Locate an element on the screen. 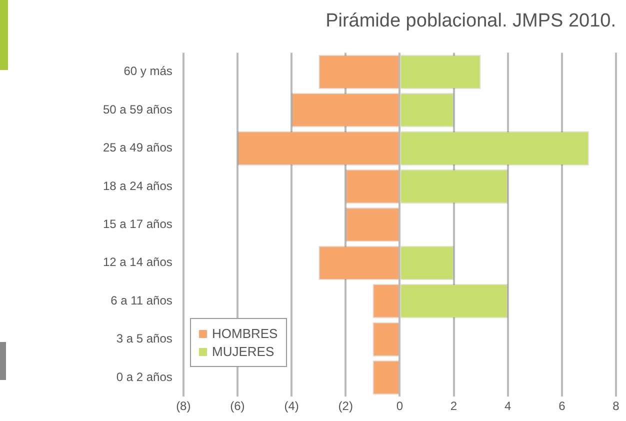 Image resolution: width=626 pixels, height=421 pixels. y-tick-label: 6 a 11 años is located at coordinates (141, 300).